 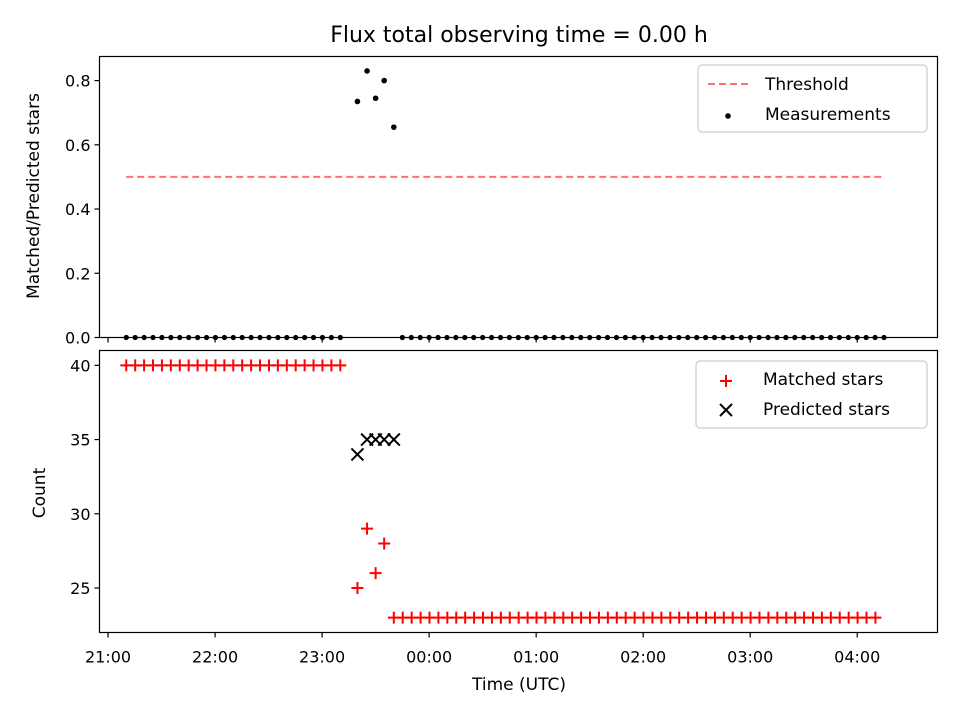 I want to click on bottom-xtick-label: 22:00, so click(x=215, y=657).